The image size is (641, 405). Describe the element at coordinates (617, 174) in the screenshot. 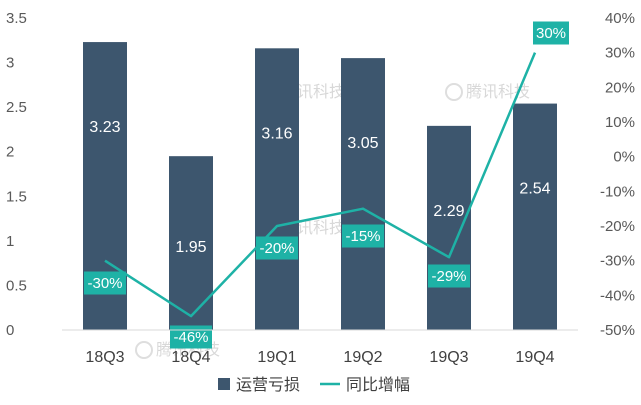

I see `right-y-axis: -50% -40% -30% -20% -10% 0% 10% 20% 30% 40%` at that location.